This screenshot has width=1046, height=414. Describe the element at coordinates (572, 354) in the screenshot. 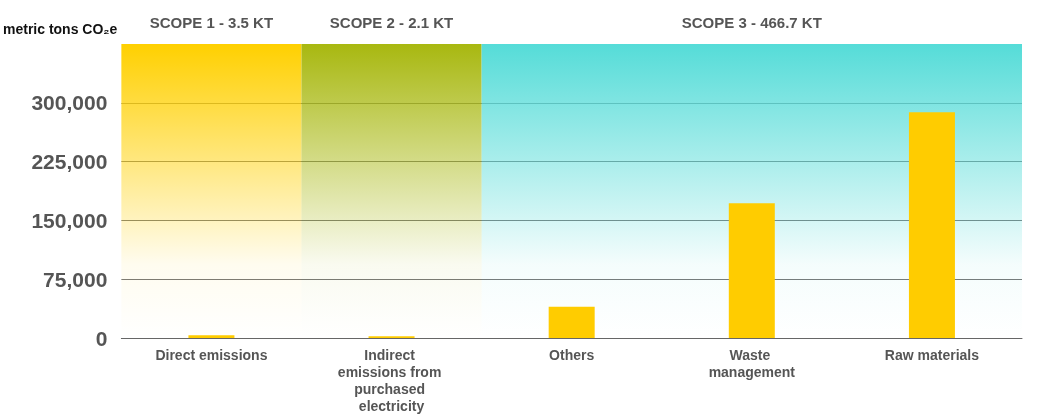

I see `x-tick-label: Others` at that location.